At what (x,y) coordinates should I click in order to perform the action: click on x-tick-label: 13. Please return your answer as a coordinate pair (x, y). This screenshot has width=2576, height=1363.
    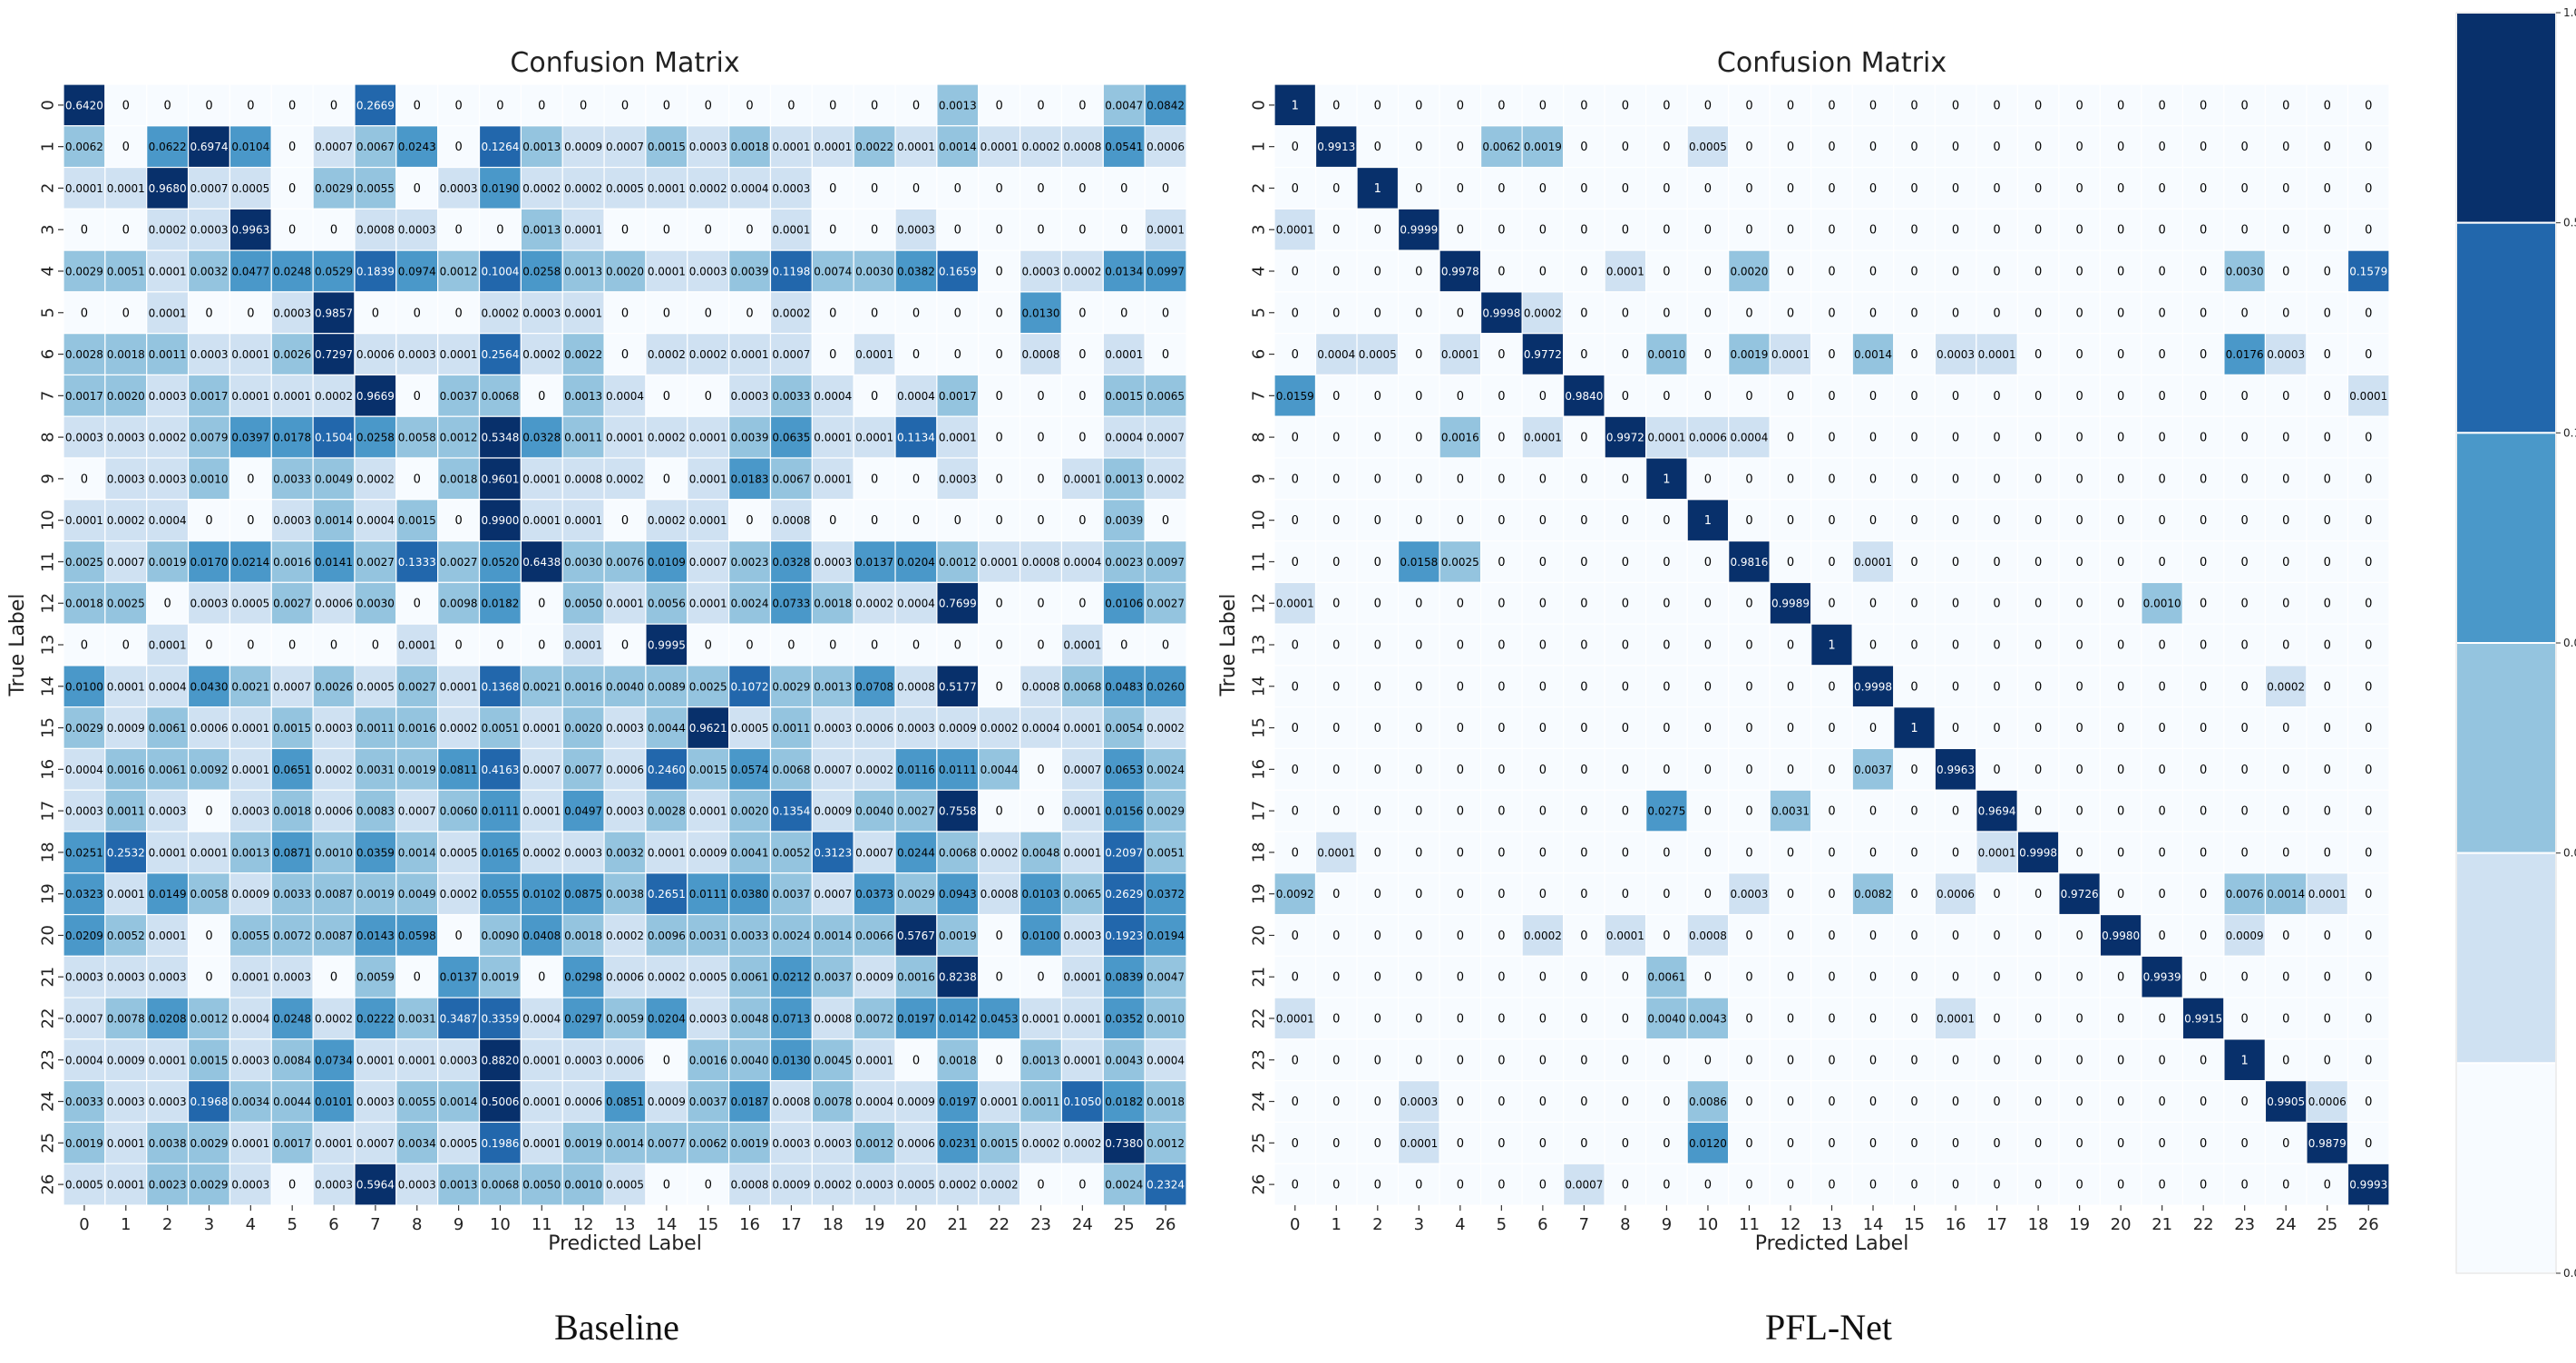
    Looking at the image, I should click on (1831, 1224).